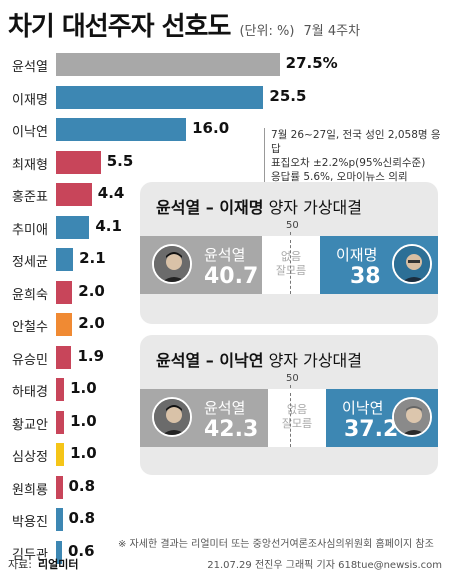 The image size is (450, 580). I want to click on left-candidate-bar: 윤석열 42.3, so click(204, 418).